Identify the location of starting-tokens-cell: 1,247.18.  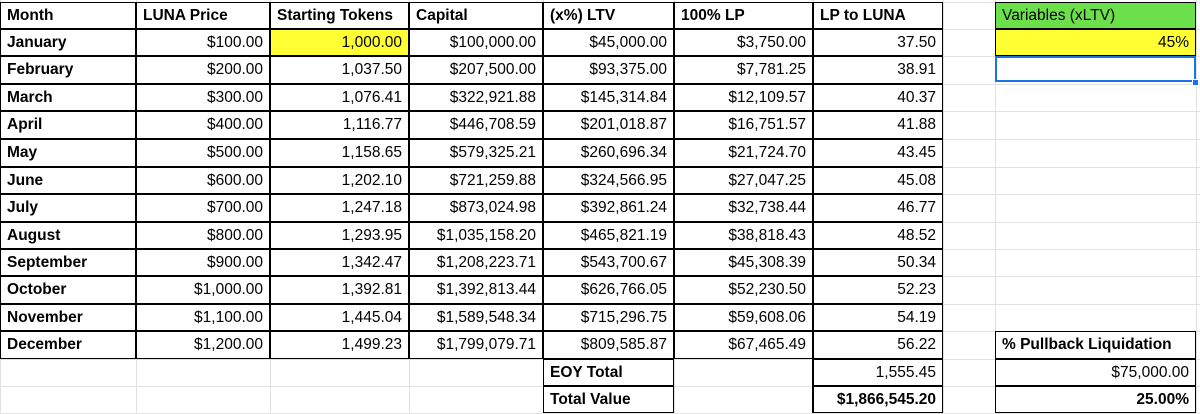
(339, 208).